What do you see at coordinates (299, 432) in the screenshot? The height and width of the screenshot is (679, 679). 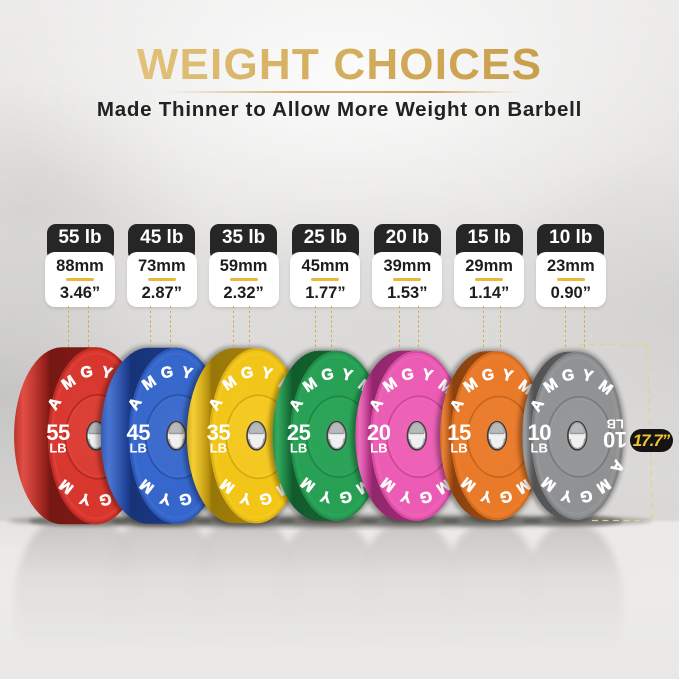 I see `svg-text: 25` at bounding box center [299, 432].